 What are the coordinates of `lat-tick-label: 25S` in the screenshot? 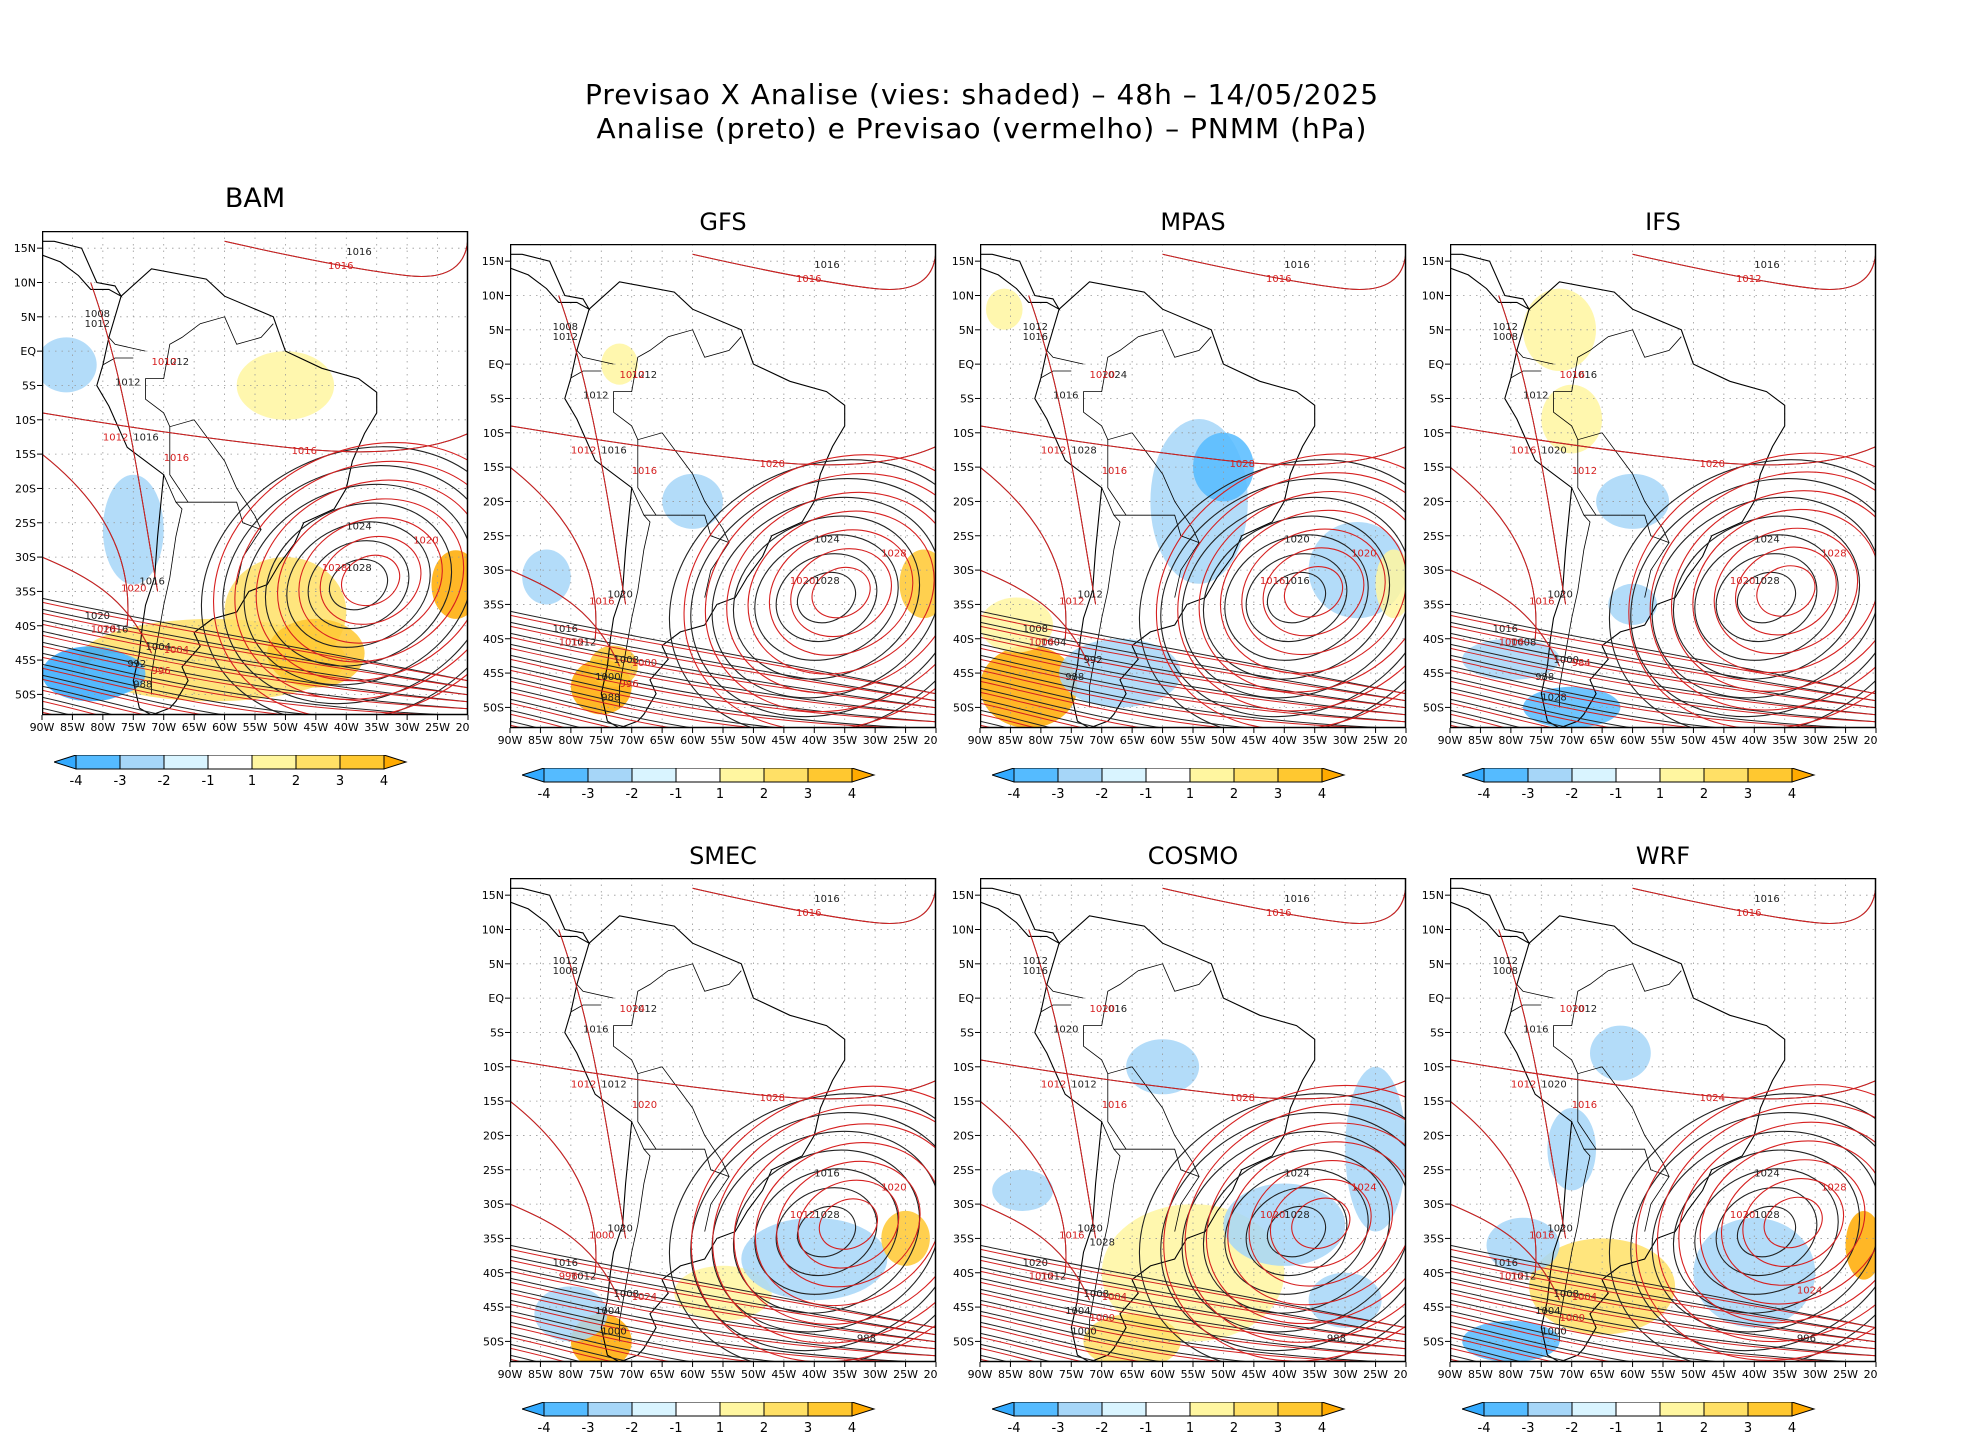 It's located at (25, 523).